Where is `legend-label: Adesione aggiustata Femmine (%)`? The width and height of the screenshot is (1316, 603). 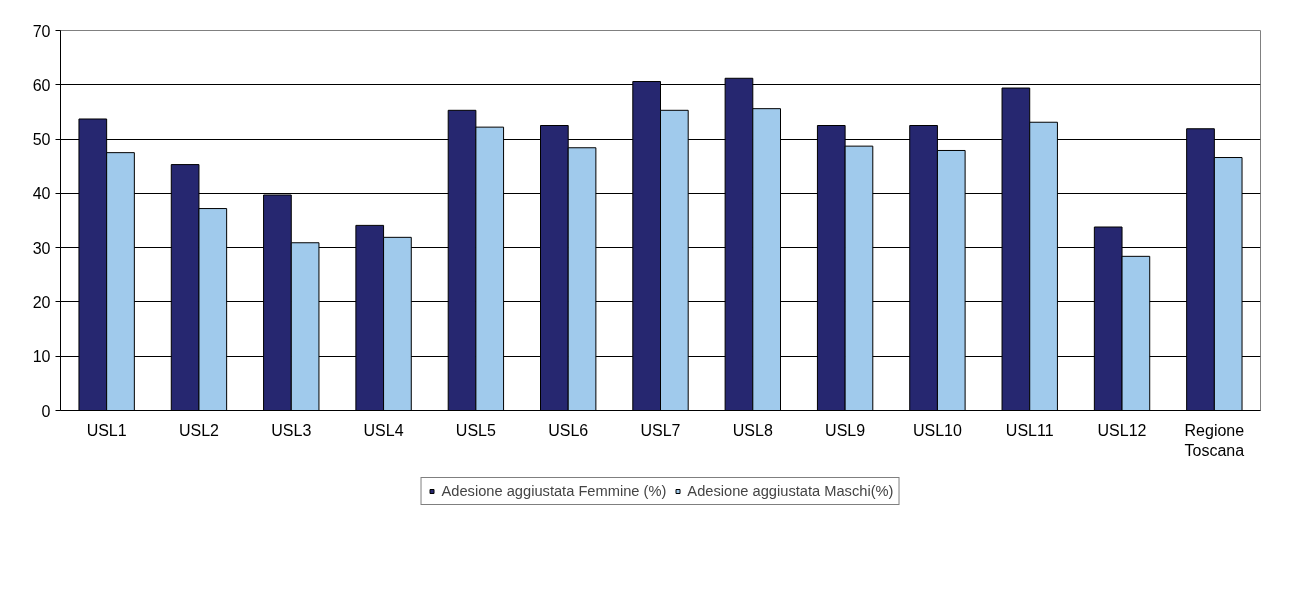 legend-label: Adesione aggiustata Femmine (%) is located at coordinates (554, 491).